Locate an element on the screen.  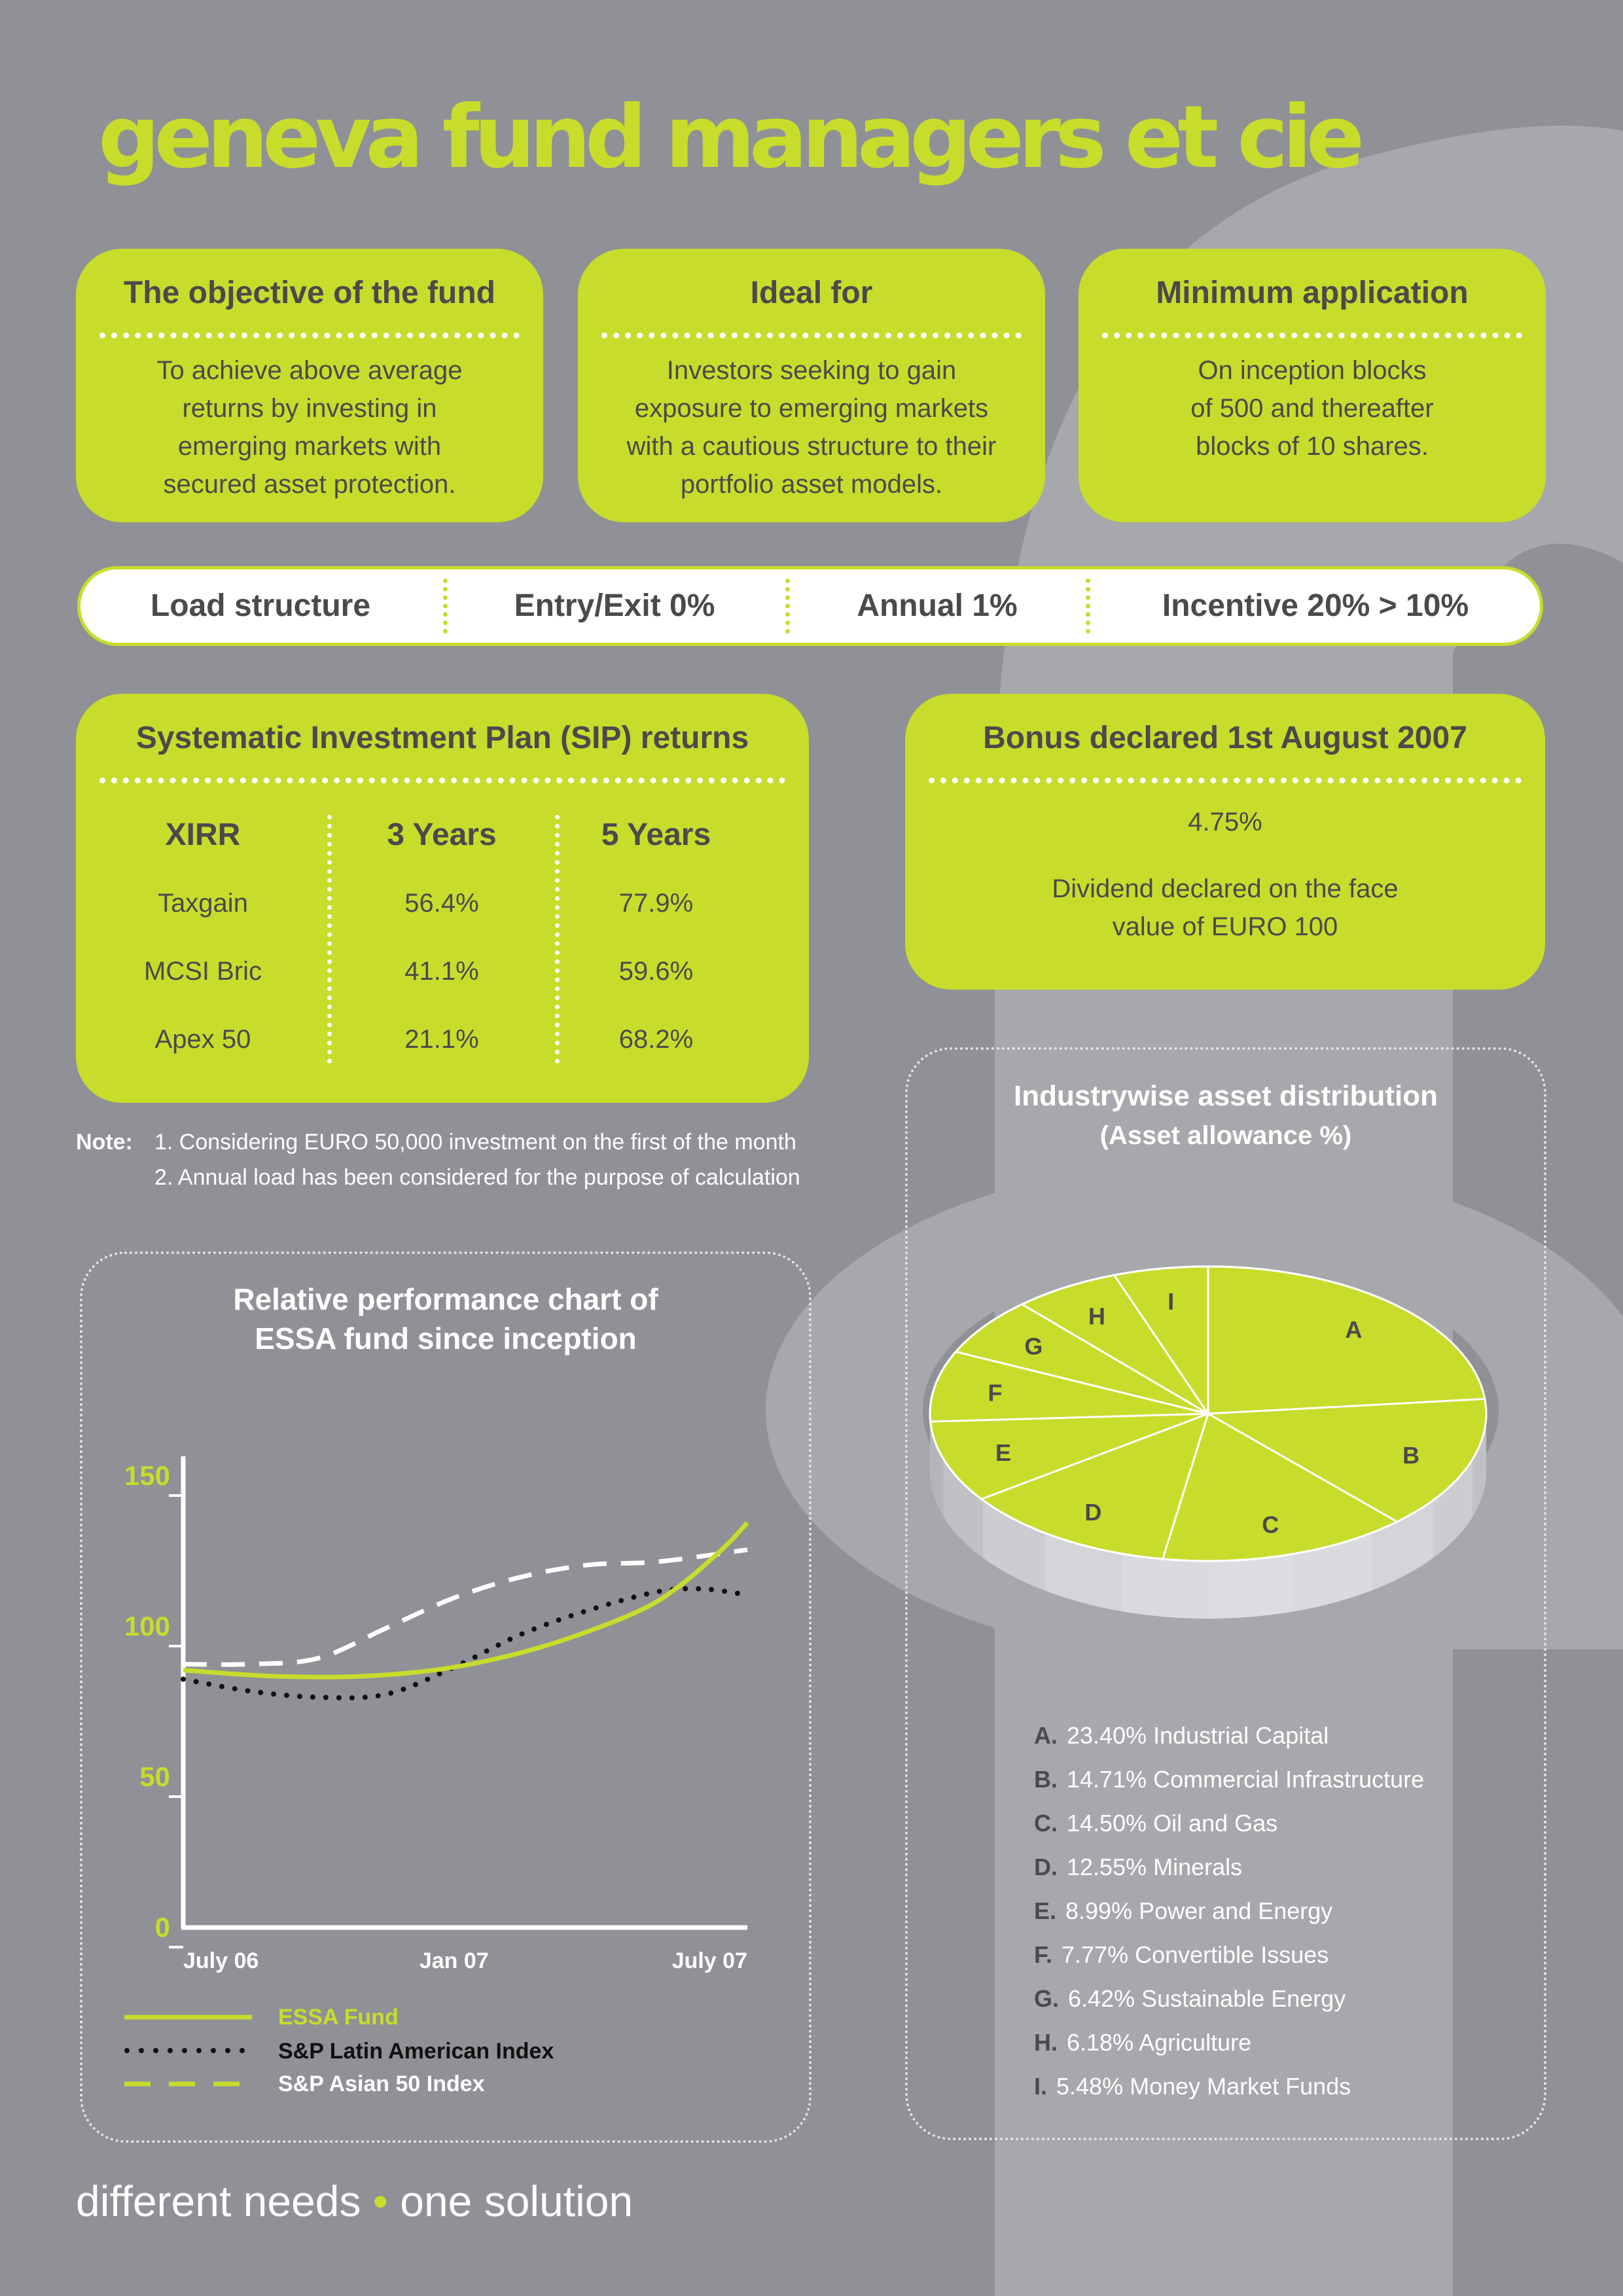
y-tick-label: 0 is located at coordinates (162, 1927).